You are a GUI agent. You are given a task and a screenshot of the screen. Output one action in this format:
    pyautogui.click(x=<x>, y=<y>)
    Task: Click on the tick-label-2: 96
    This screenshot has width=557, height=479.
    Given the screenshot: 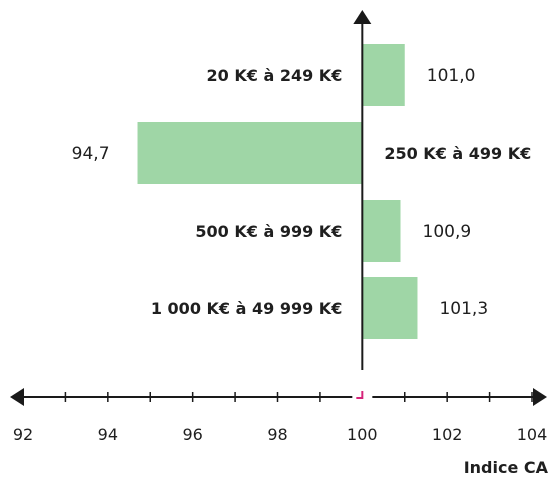 What is the action you would take?
    pyautogui.click(x=192, y=434)
    